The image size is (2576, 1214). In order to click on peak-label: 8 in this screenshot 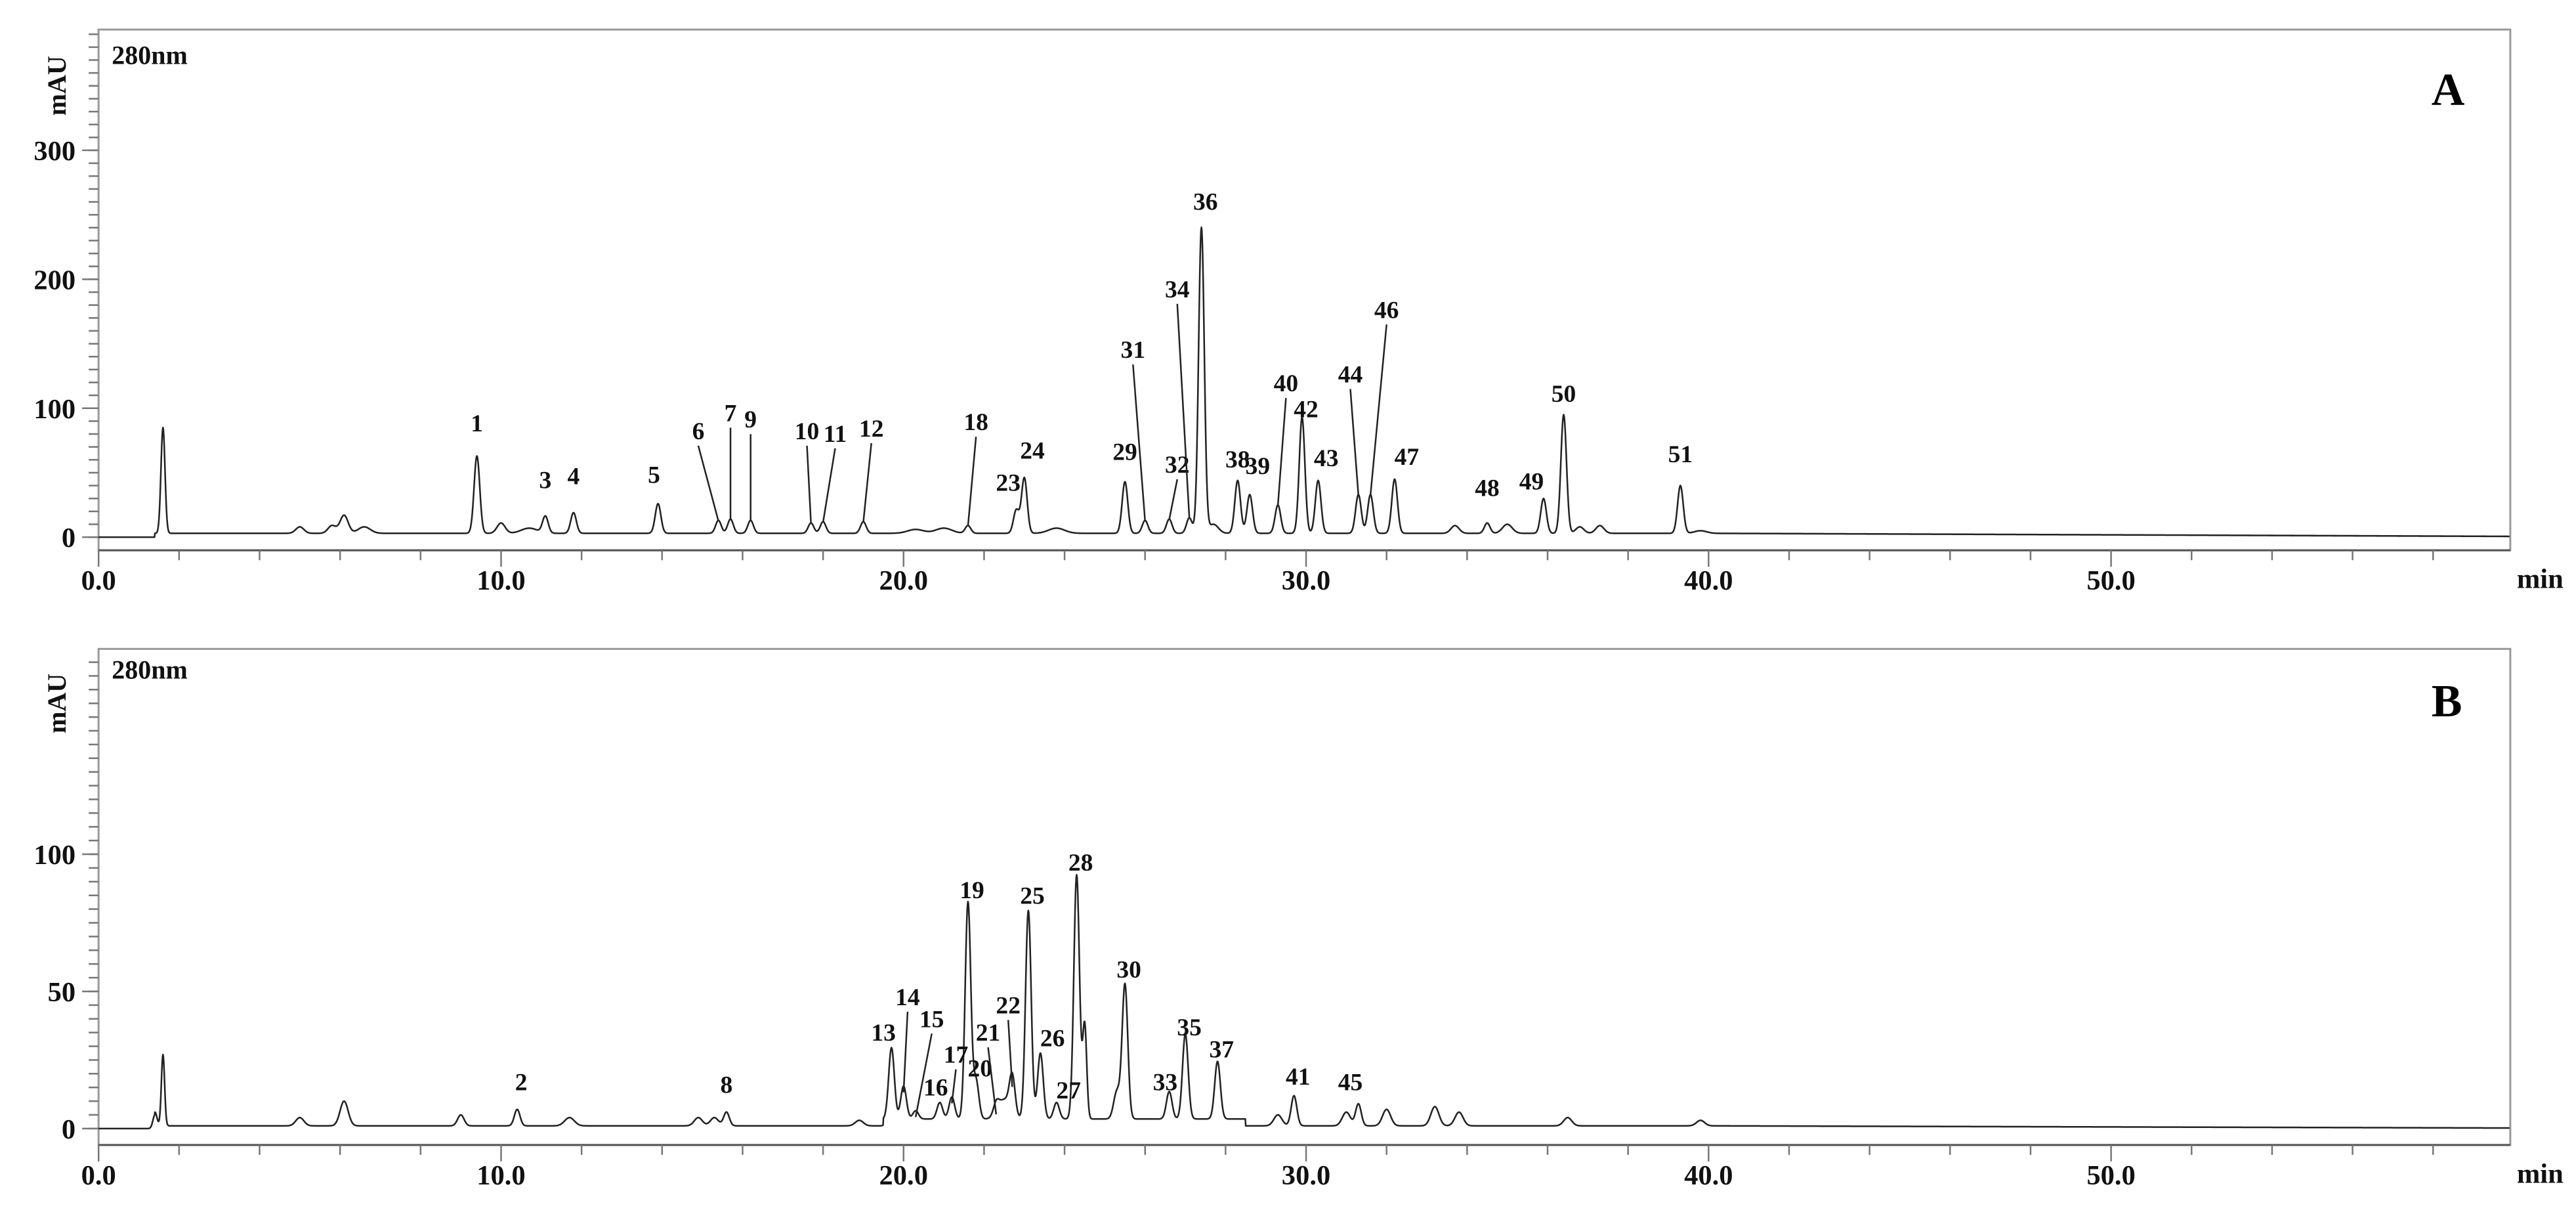, I will do `click(727, 1086)`.